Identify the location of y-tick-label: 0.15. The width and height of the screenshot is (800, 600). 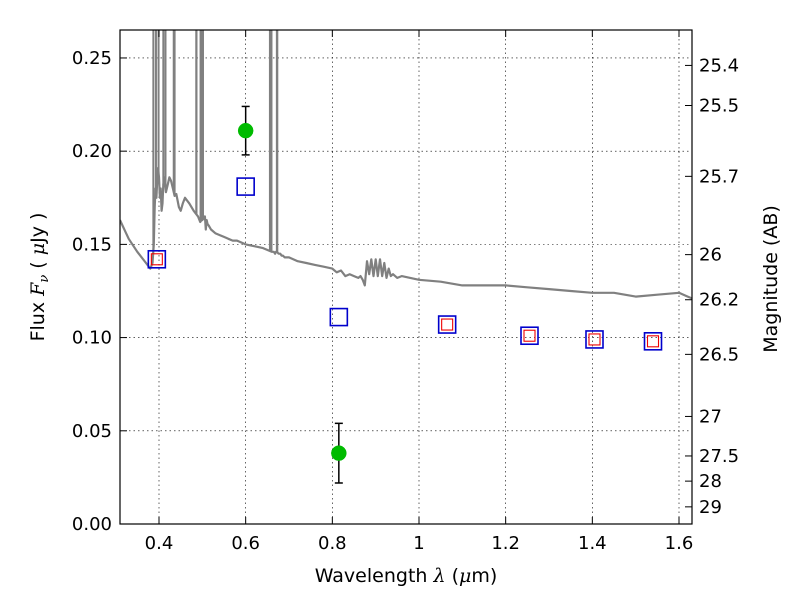
(92, 244).